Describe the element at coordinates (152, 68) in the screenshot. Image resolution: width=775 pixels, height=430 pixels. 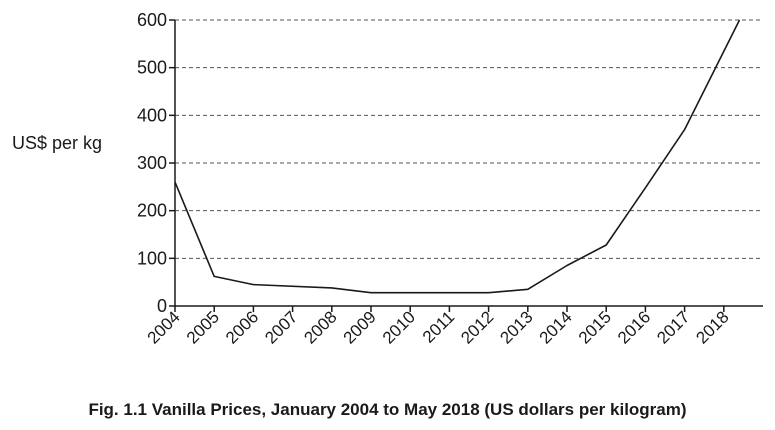
I see `y-tick-label-500: 500` at that location.